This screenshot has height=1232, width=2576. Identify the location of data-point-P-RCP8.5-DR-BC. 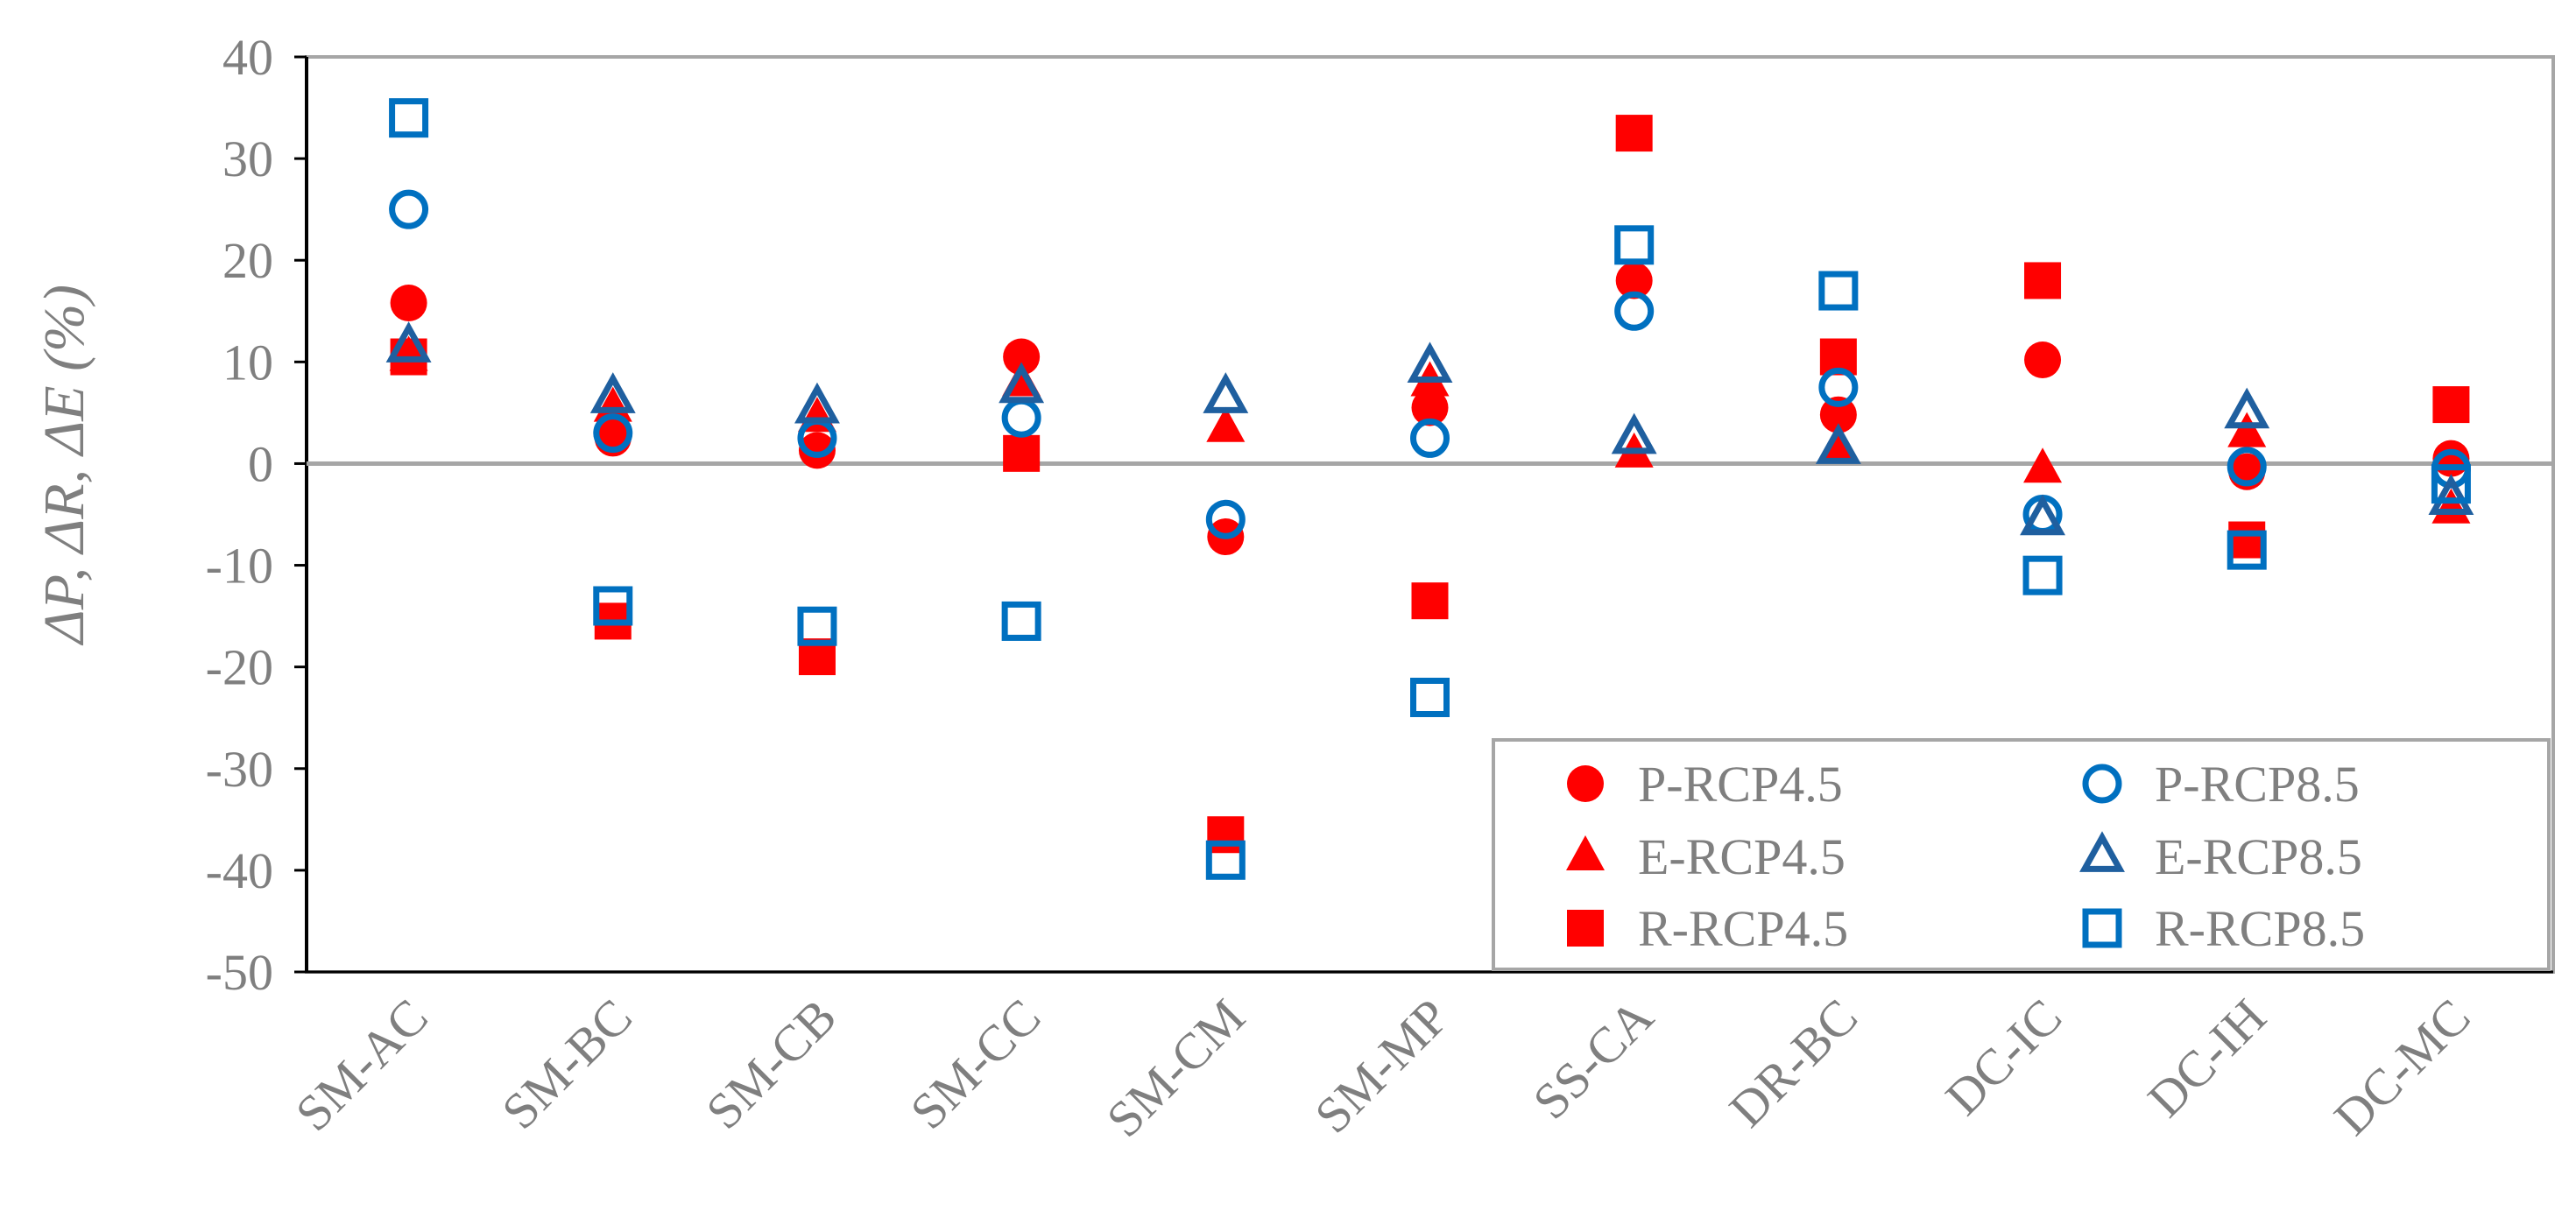
(1839, 387).